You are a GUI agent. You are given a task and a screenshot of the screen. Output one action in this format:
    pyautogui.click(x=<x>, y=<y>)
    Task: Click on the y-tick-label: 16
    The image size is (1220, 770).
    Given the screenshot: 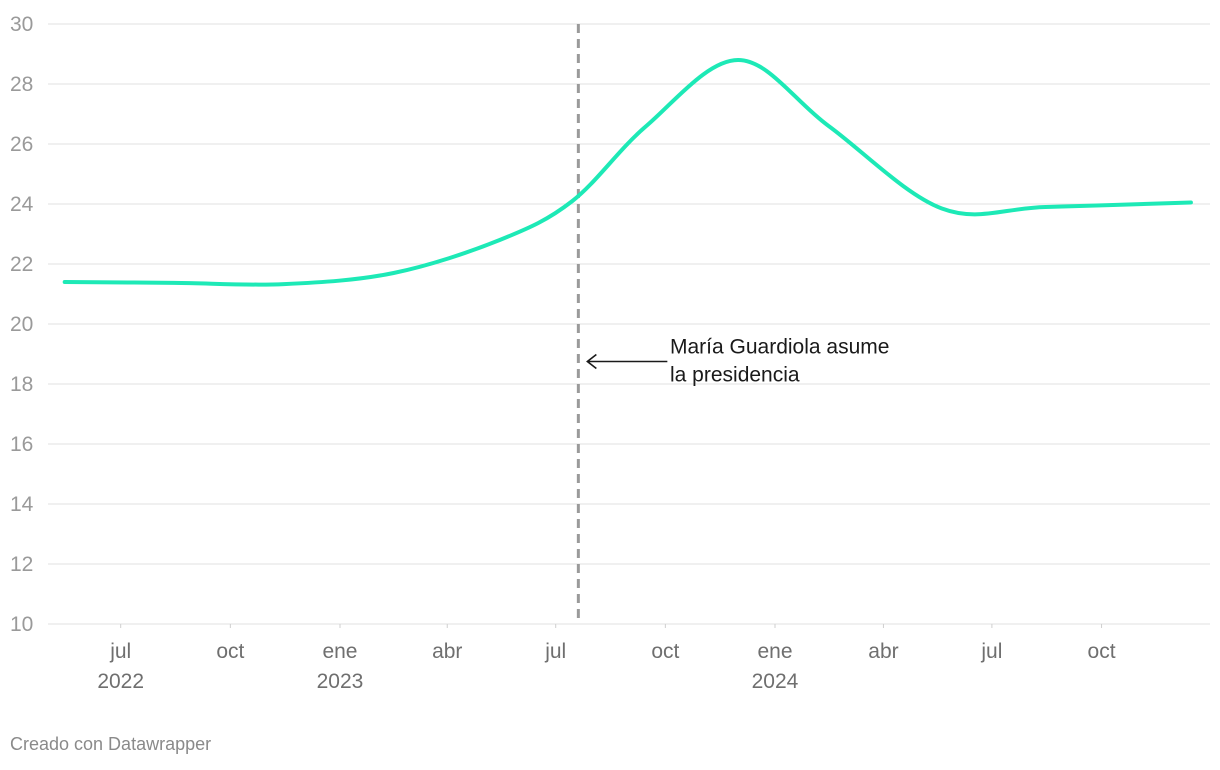 What is the action you would take?
    pyautogui.click(x=21, y=444)
    